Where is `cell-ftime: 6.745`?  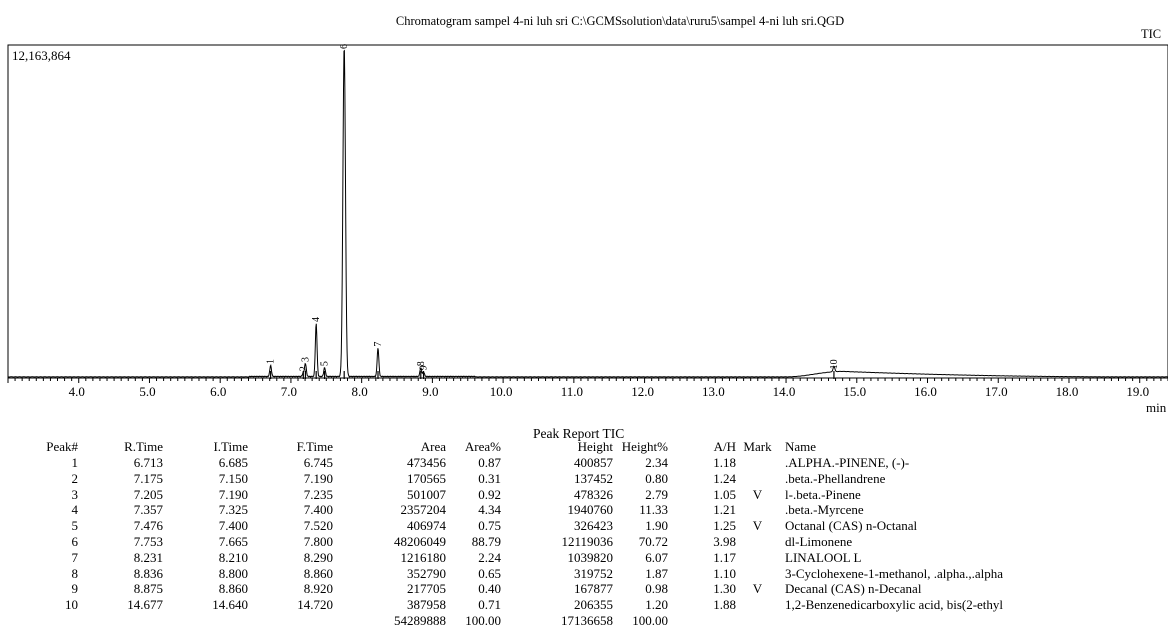 cell-ftime: 6.745 is located at coordinates (318, 462).